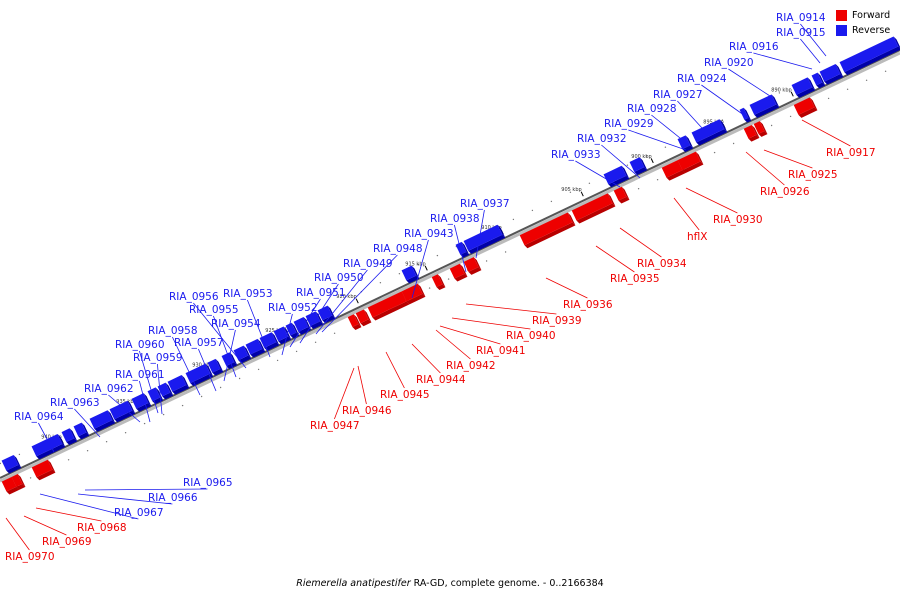 The image size is (900, 605). What do you see at coordinates (501, 351) in the screenshot?
I see `forward-gene-label: RIA_0941` at bounding box center [501, 351].